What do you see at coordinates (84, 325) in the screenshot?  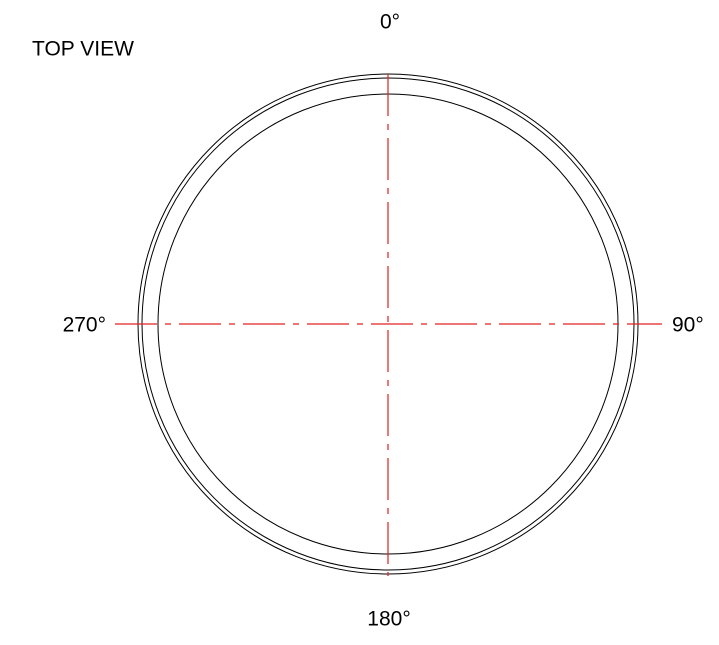 I see `angle-label-left: 270°` at bounding box center [84, 325].